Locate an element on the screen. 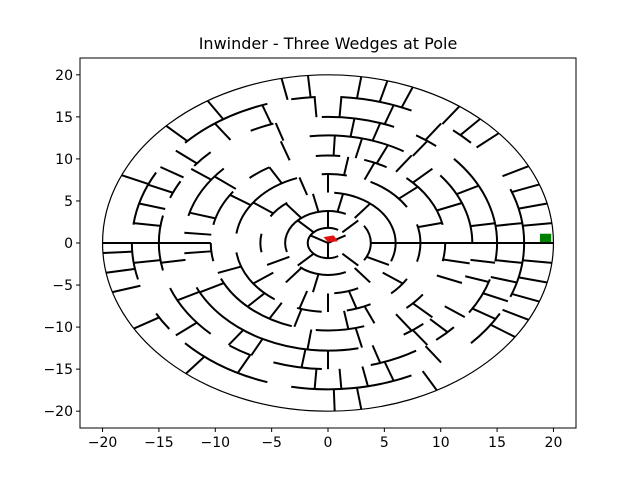 The width and height of the screenshot is (640, 480). y-tick-label: −5 is located at coordinates (62, 286).